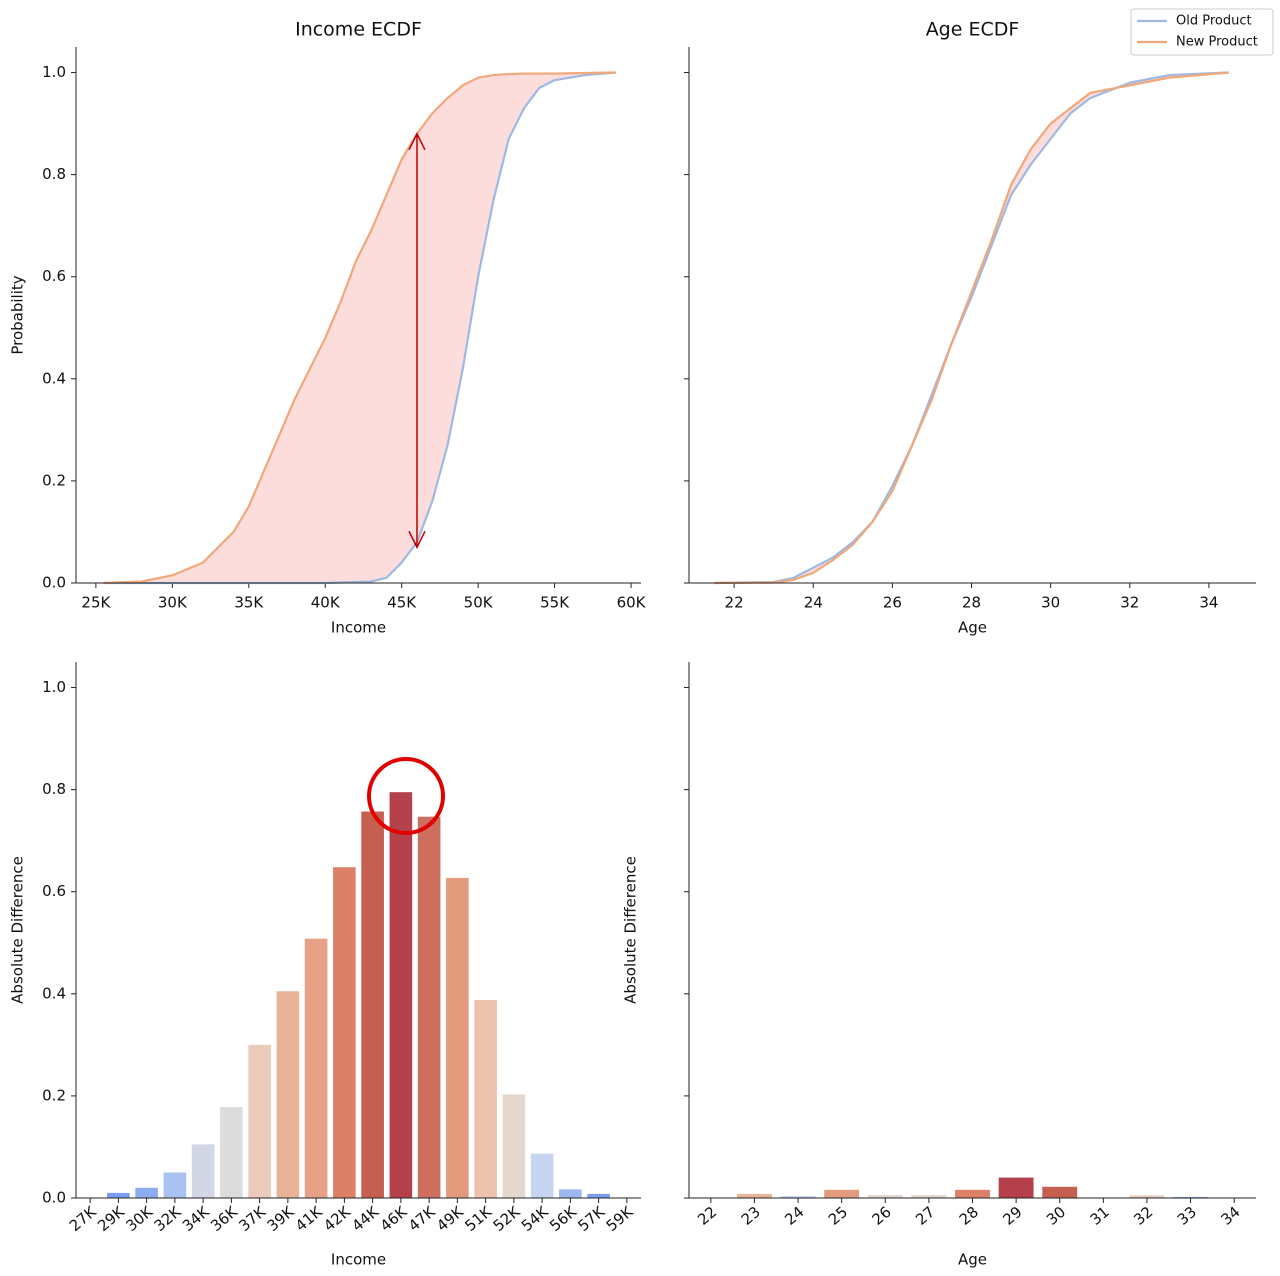 The height and width of the screenshot is (1276, 1280). What do you see at coordinates (1100, 1216) in the screenshot?
I see `x-tick-label: 31` at bounding box center [1100, 1216].